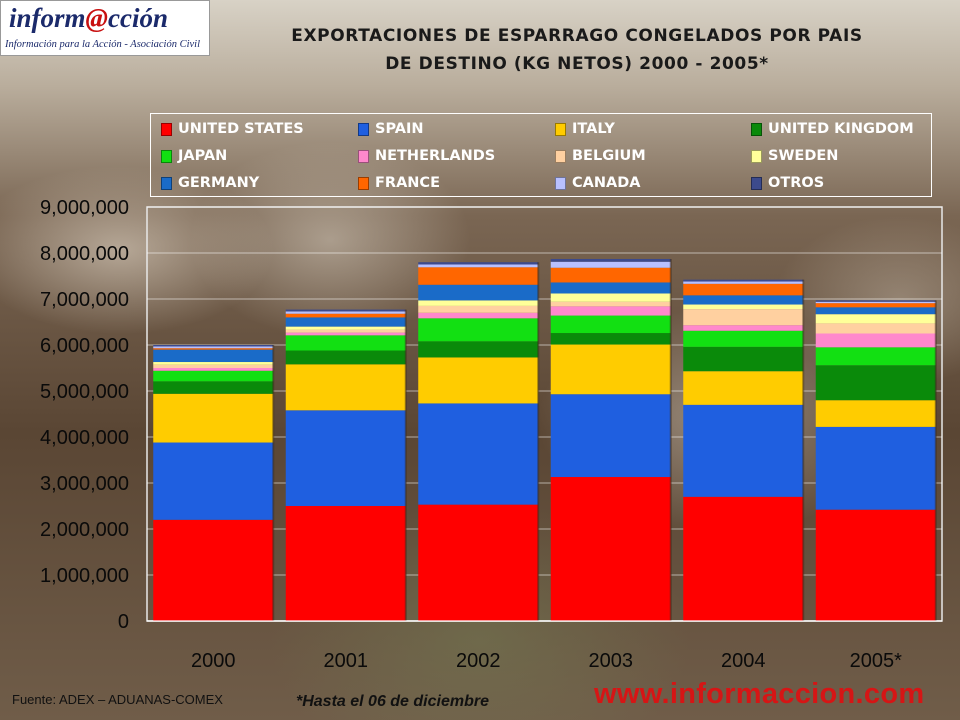 This screenshot has height=720, width=960. I want to click on x-tick-label: 2004, so click(743, 661).